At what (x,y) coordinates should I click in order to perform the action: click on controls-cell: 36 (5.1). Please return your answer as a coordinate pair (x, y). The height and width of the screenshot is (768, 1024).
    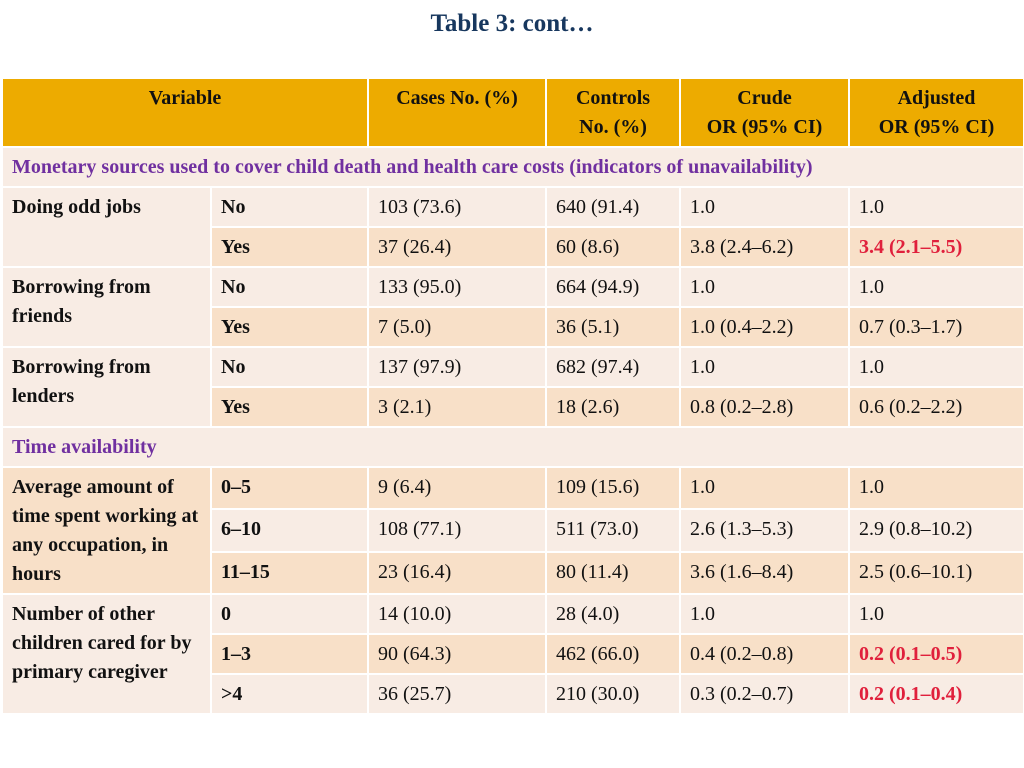
    Looking at the image, I should click on (613, 327).